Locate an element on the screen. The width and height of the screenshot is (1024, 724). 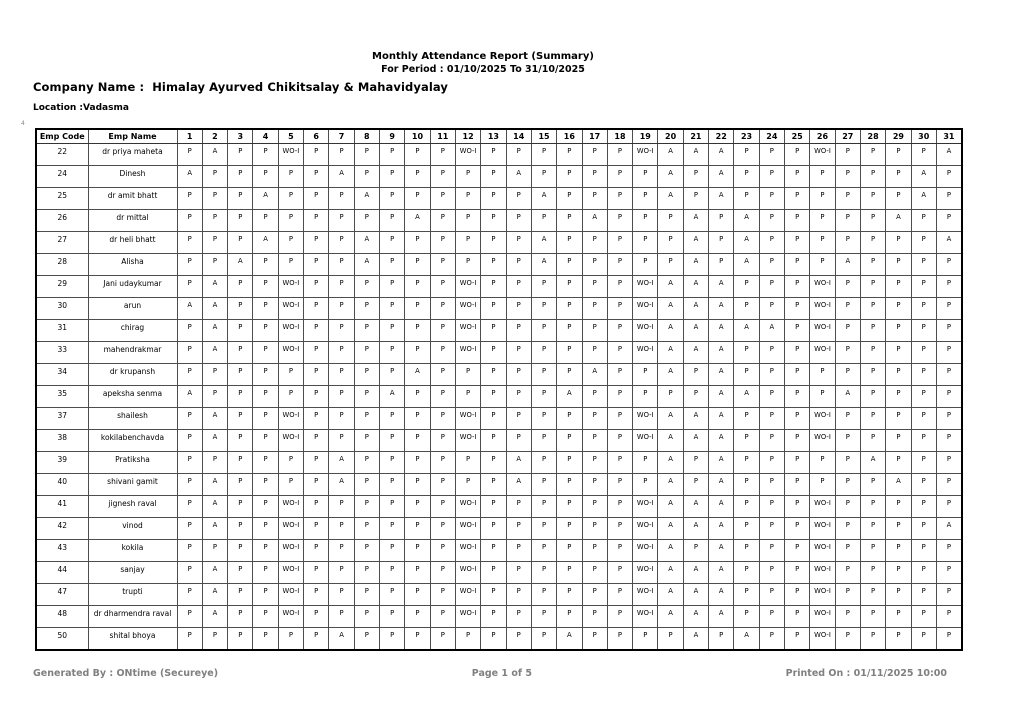
column-header-day-21: 21 is located at coordinates (696, 136).